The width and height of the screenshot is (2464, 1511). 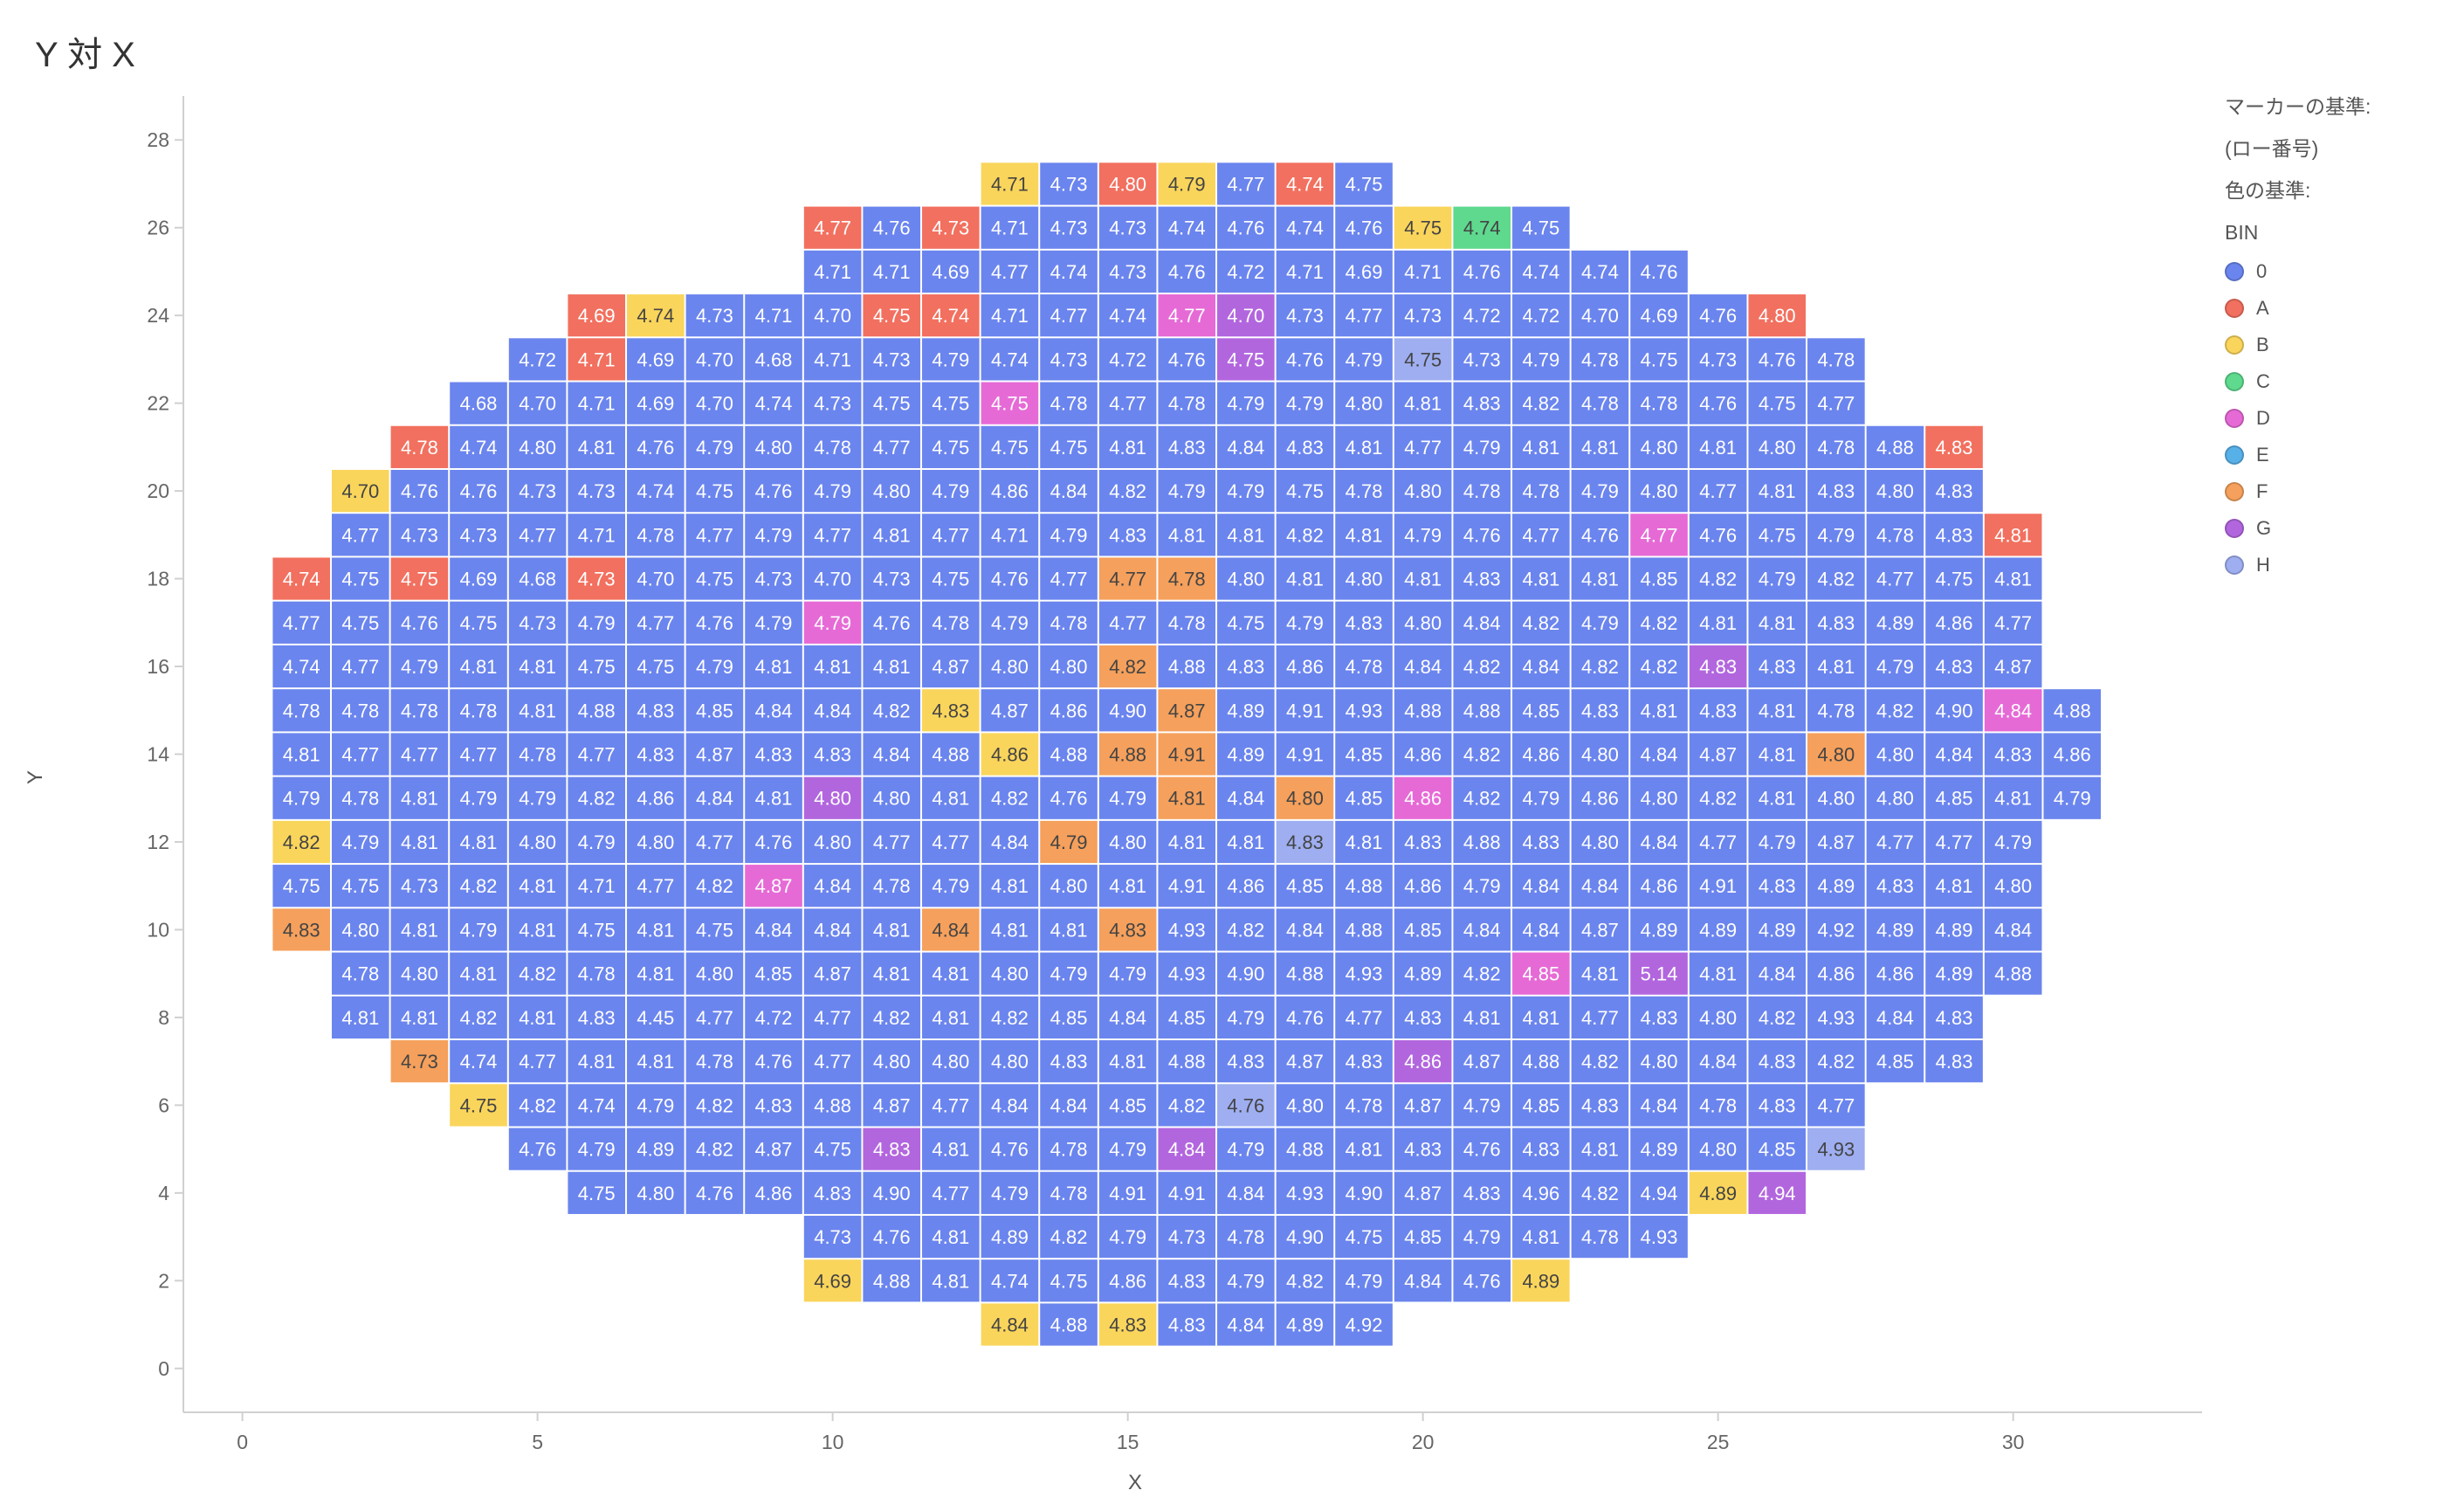 What do you see at coordinates (832, 1280) in the screenshot?
I see `wafer-cell: 4.69` at bounding box center [832, 1280].